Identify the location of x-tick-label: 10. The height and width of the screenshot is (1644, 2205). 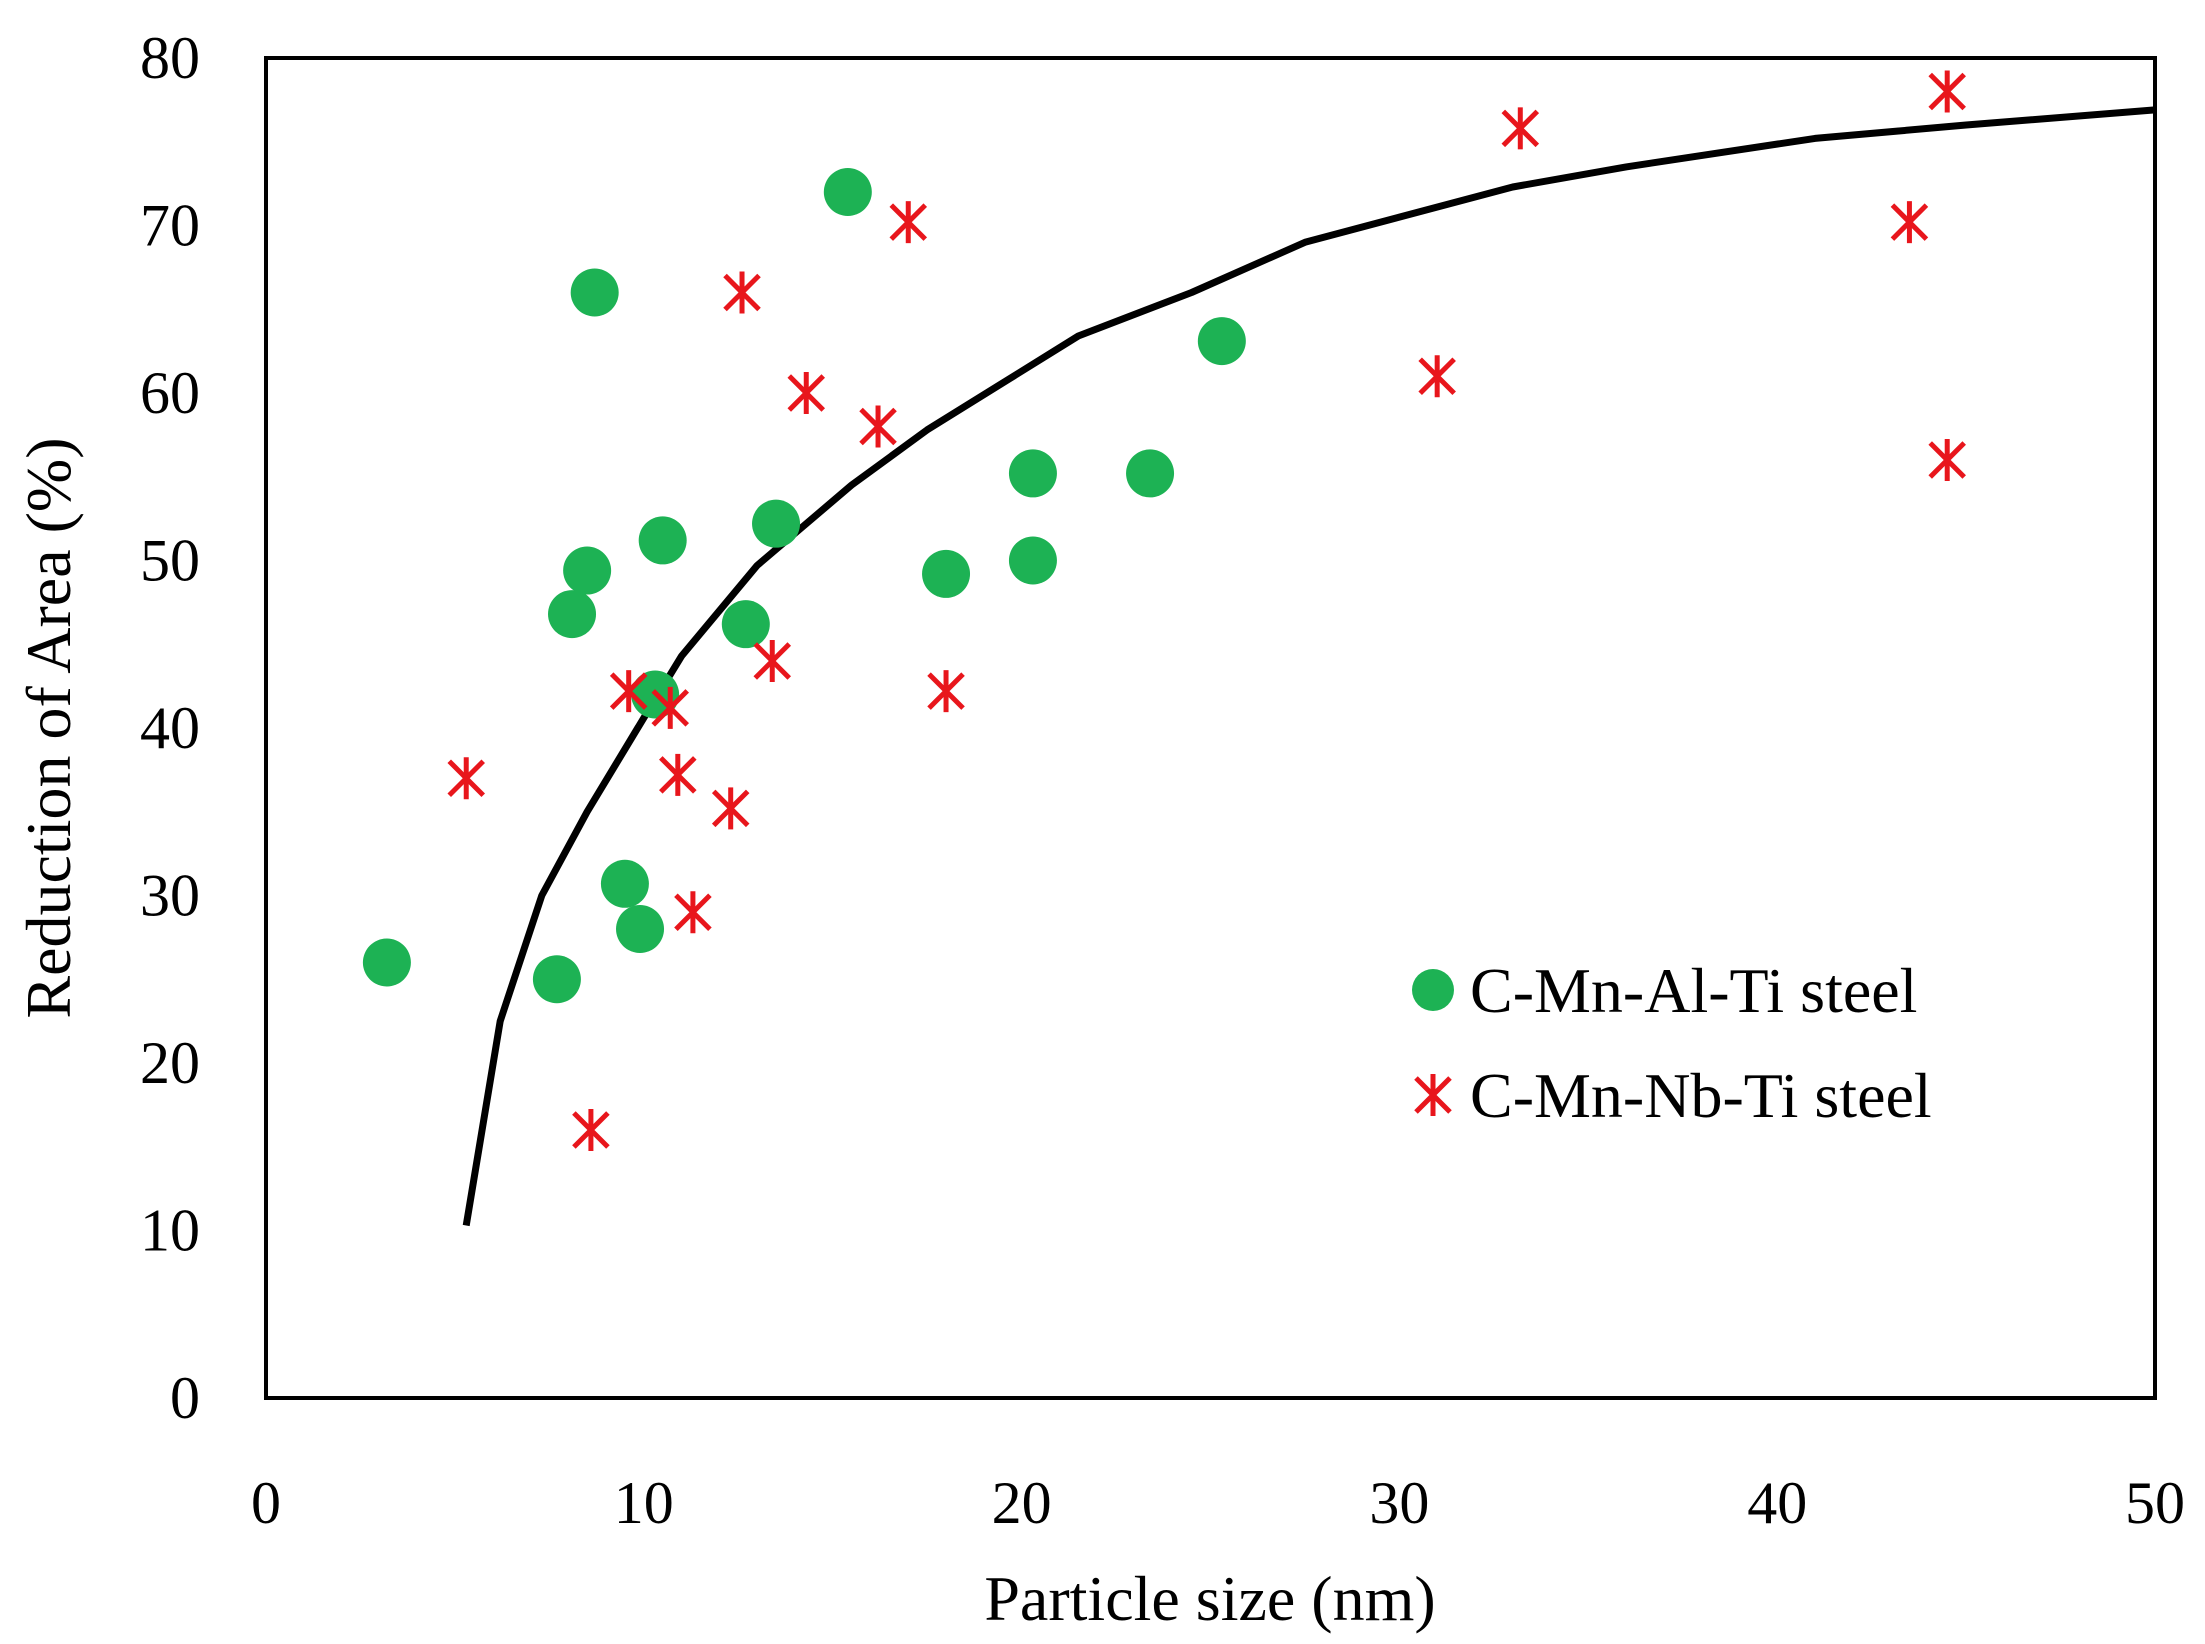
(644, 1503).